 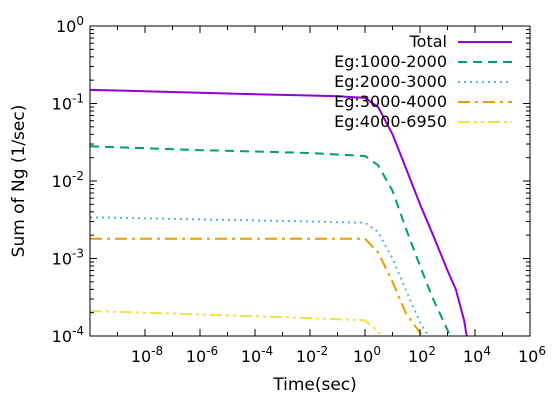 I want to click on x-tick-label: 10⁻⁶, so click(x=202, y=355).